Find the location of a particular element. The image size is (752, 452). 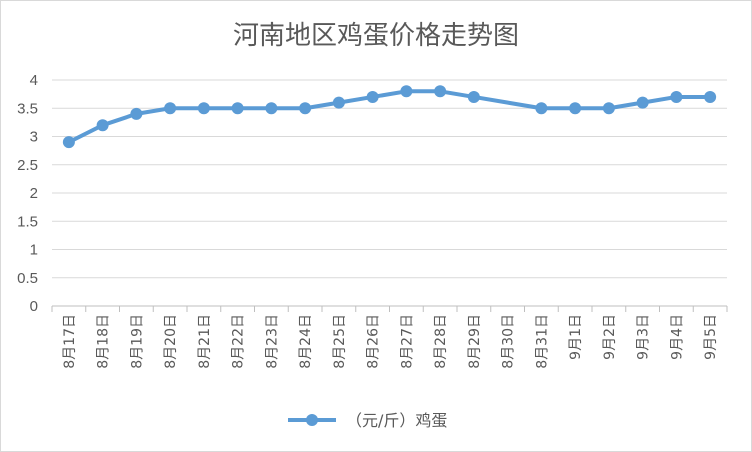

legend: （元/斤）鸡蛋 is located at coordinates (367, 420).